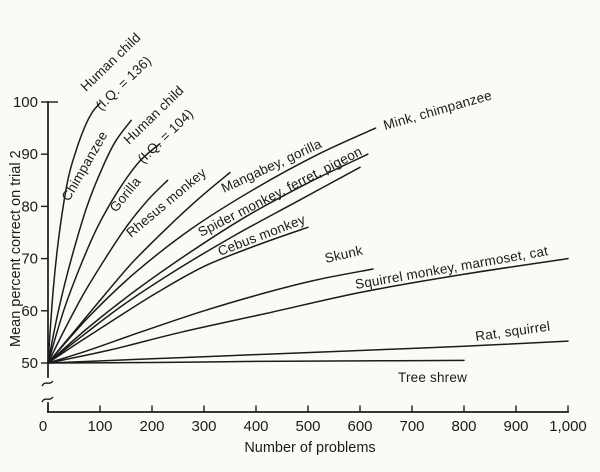 The width and height of the screenshot is (600, 472). Describe the element at coordinates (308, 352) in the screenshot. I see `curve-rat-squirrel` at that location.